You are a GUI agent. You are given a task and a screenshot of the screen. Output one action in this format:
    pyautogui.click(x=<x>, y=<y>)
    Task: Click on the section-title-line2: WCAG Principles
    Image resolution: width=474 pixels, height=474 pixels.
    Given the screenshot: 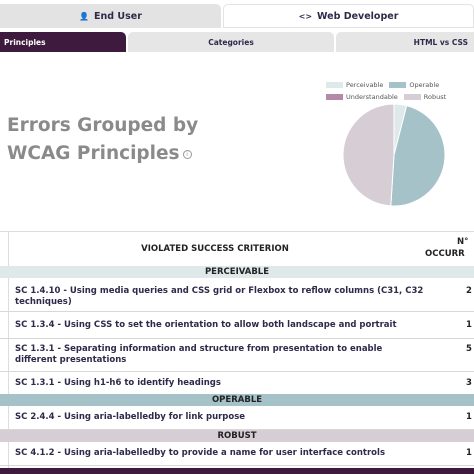 What is the action you would take?
    pyautogui.click(x=93, y=153)
    